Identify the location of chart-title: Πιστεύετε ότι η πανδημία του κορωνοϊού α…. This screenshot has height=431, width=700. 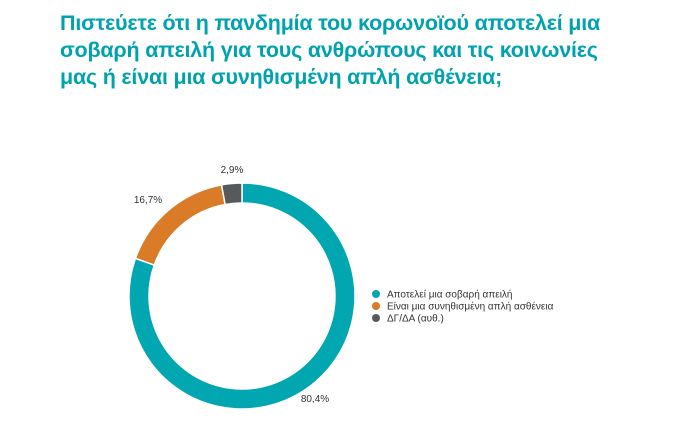
(330, 50).